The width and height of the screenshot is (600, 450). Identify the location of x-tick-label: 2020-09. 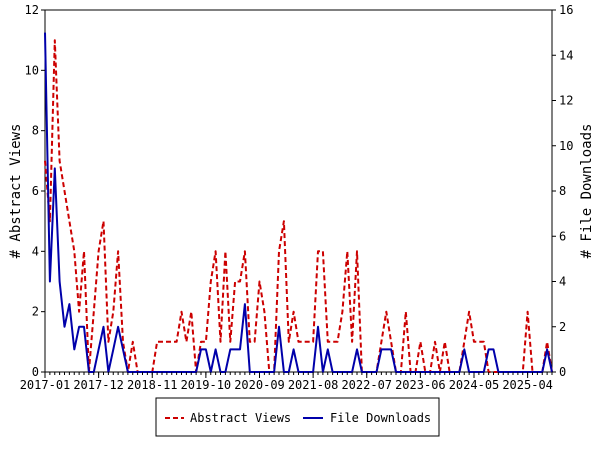
(259, 385).